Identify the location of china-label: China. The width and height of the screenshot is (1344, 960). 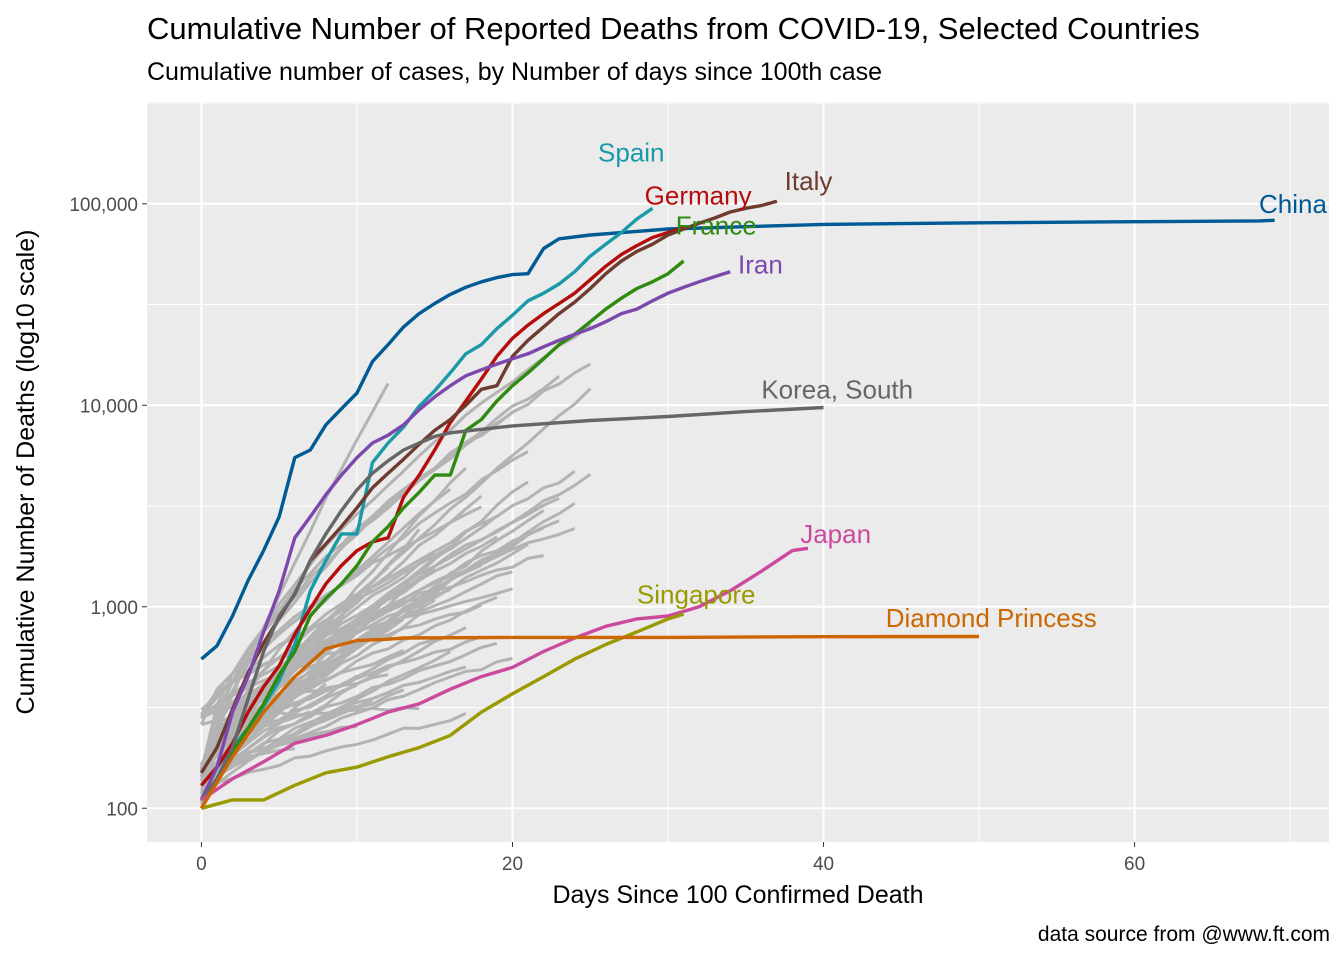
(1293, 204).